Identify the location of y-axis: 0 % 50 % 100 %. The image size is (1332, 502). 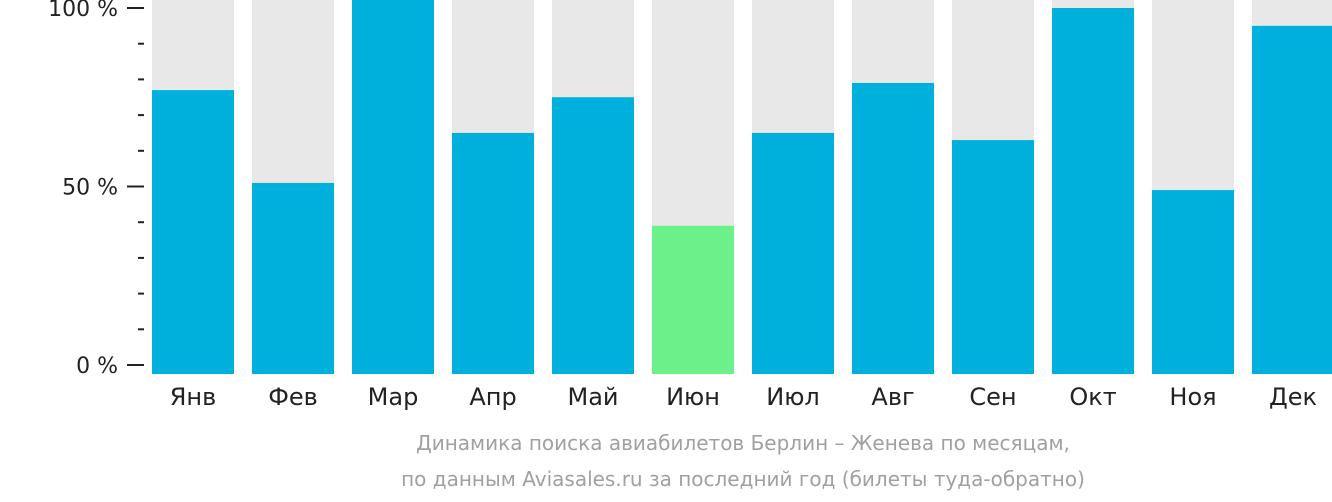
(96, 189).